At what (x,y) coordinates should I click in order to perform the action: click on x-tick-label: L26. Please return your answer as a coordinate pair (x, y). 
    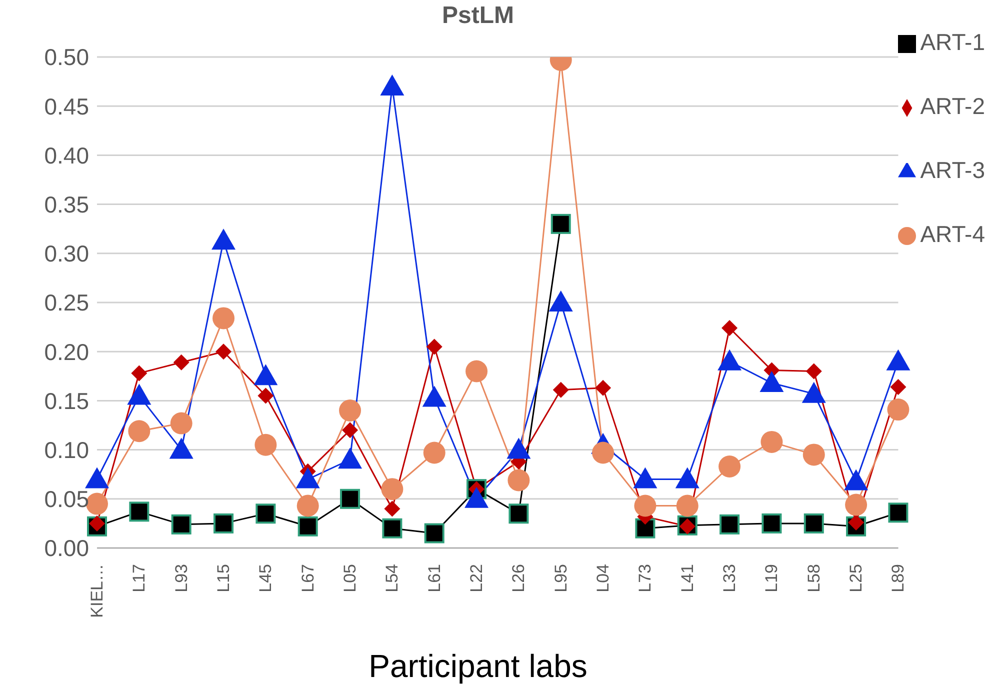
    Looking at the image, I should click on (518, 578).